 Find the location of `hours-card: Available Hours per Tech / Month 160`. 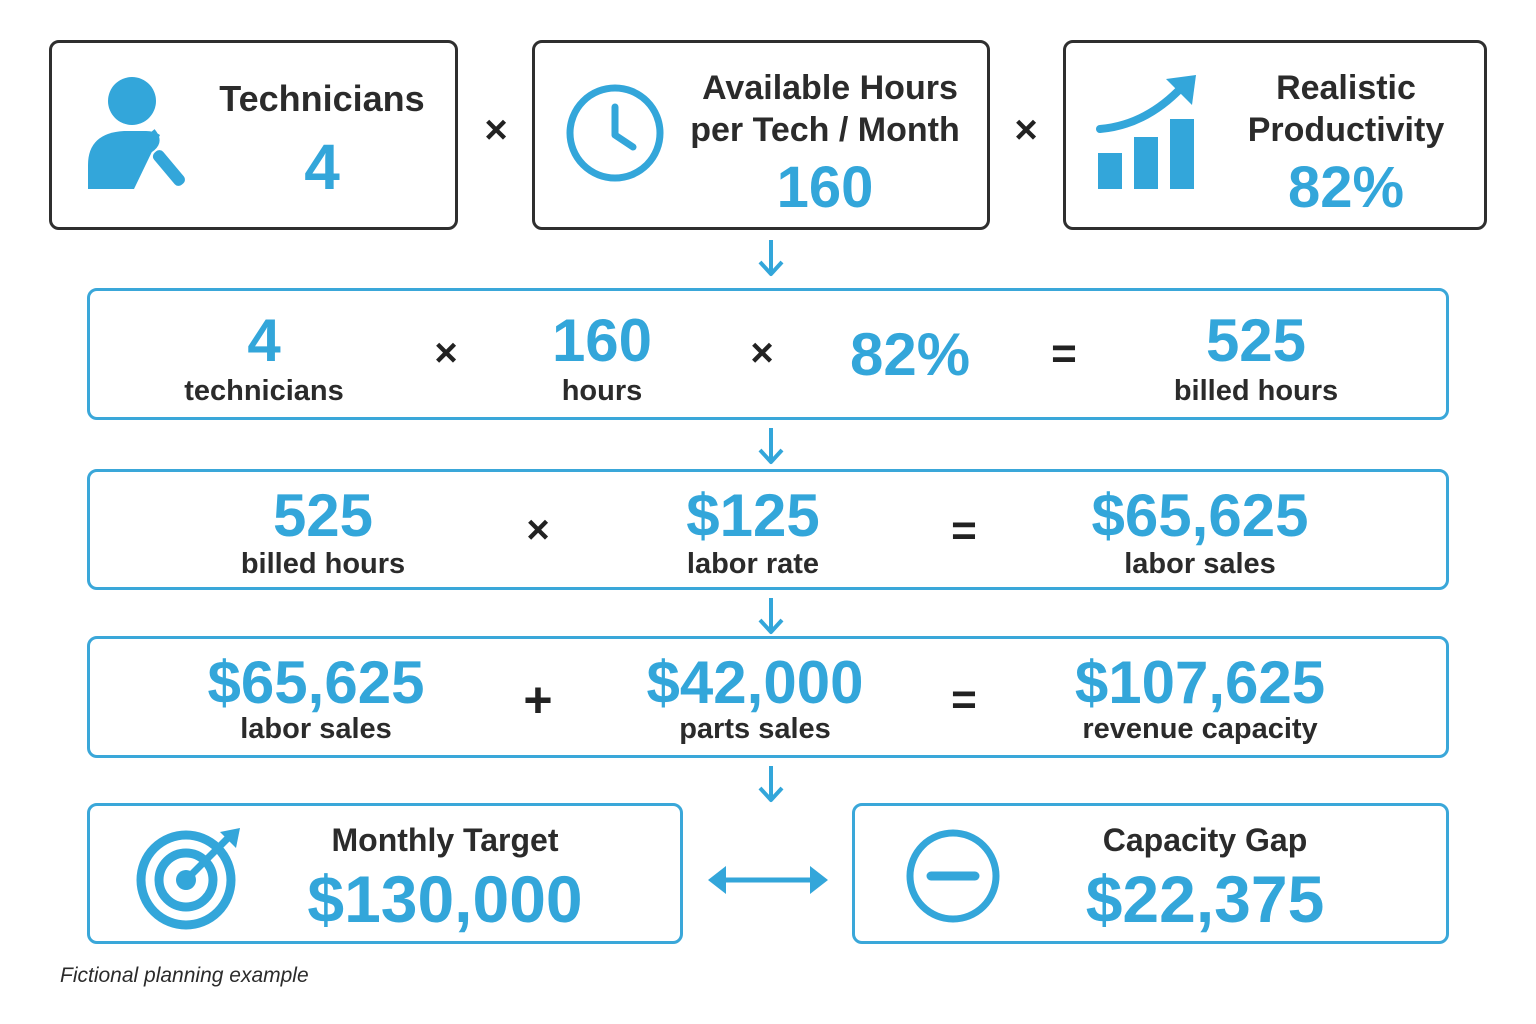

hours-card: Available Hours per Tech / Month 160 is located at coordinates (761, 135).